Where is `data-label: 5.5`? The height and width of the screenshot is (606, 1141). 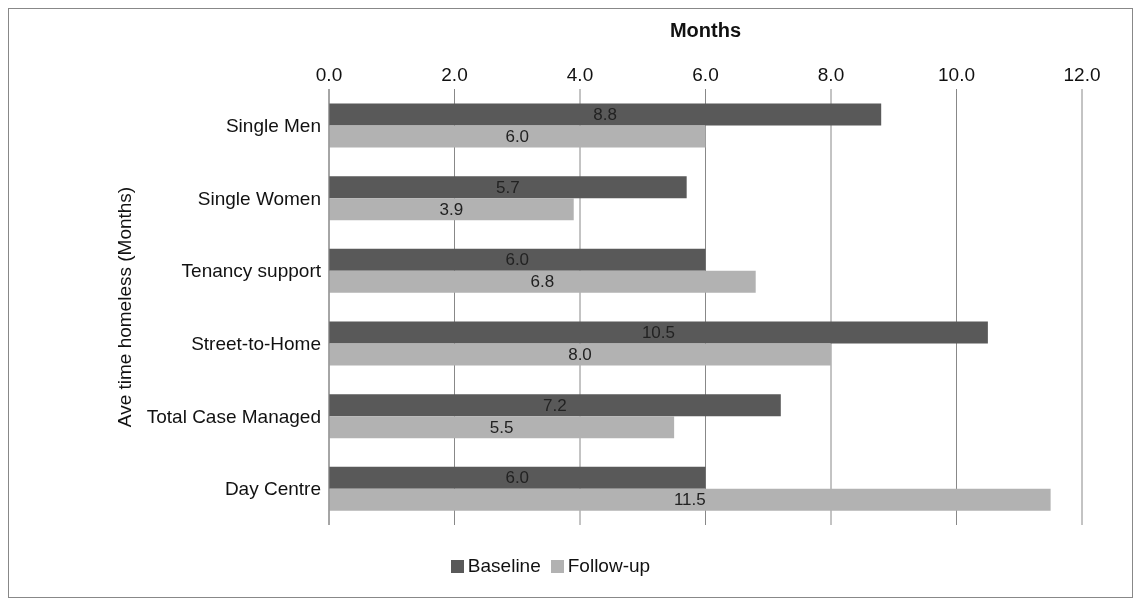 data-label: 5.5 is located at coordinates (501, 427).